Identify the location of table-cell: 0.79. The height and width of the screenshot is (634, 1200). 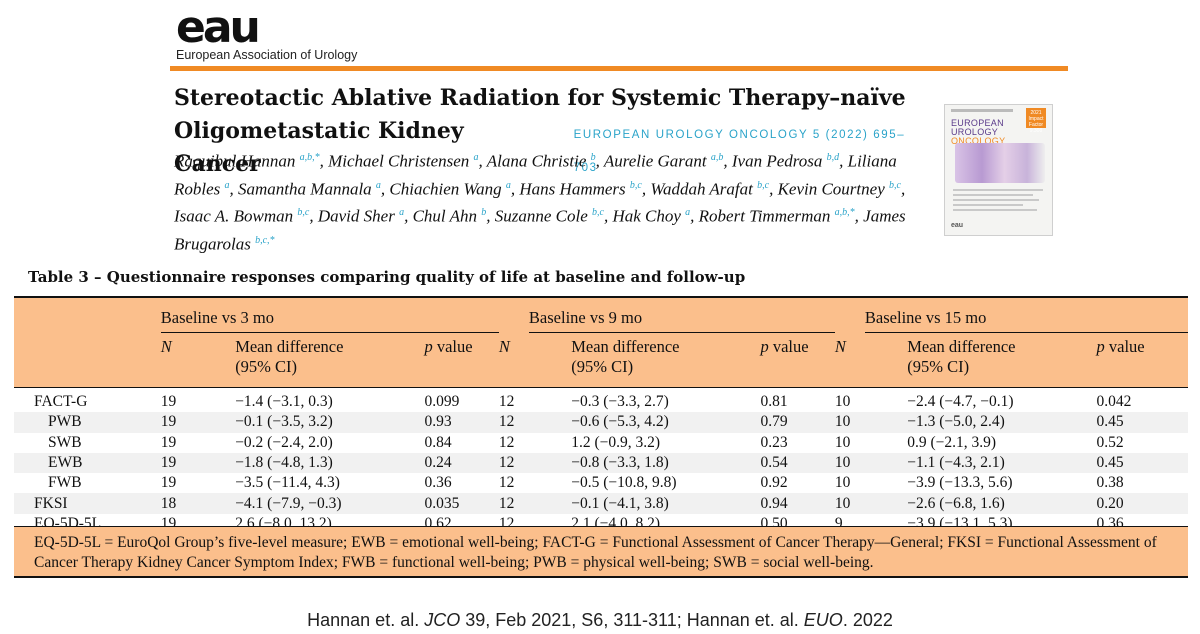
(797, 422).